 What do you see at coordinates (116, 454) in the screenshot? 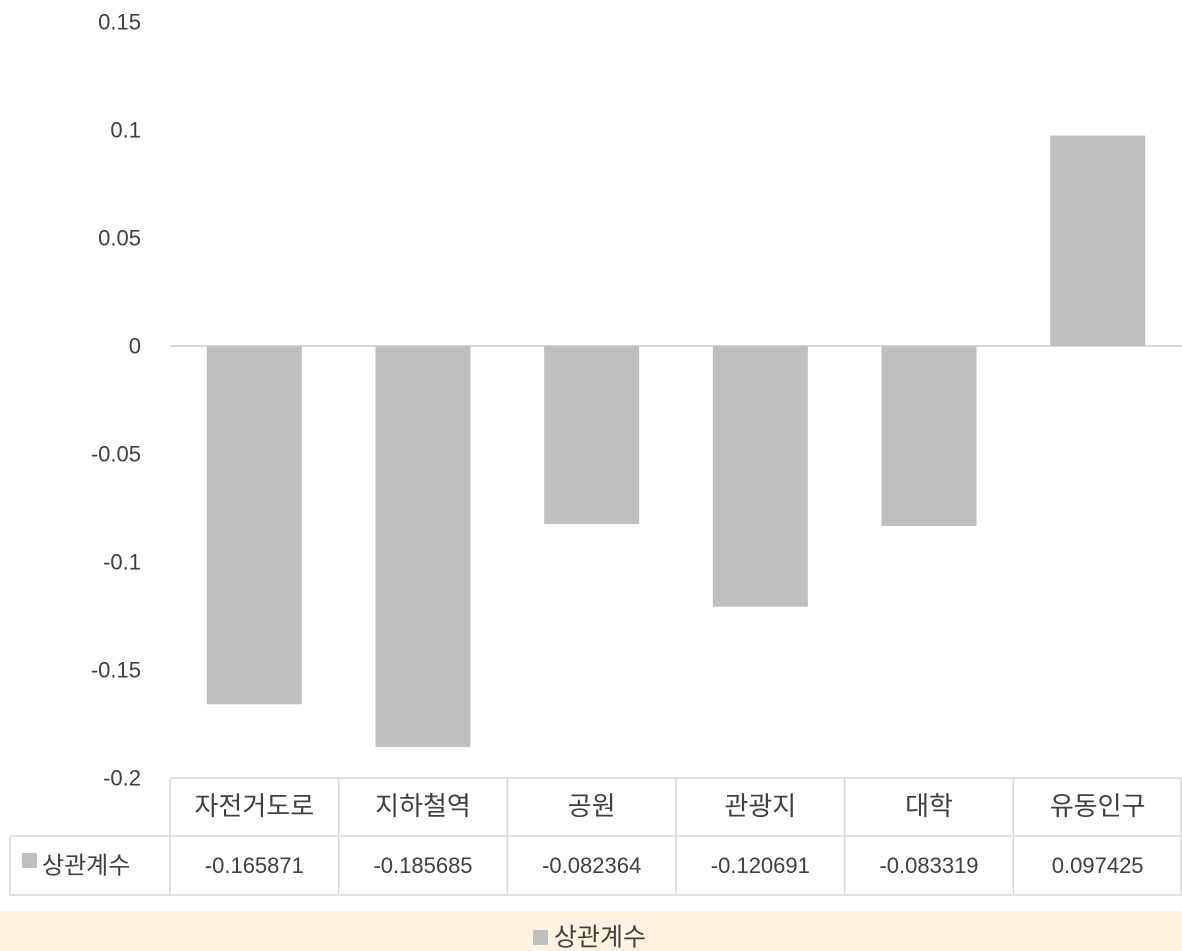
I see `y-tick-label: -0.05` at bounding box center [116, 454].